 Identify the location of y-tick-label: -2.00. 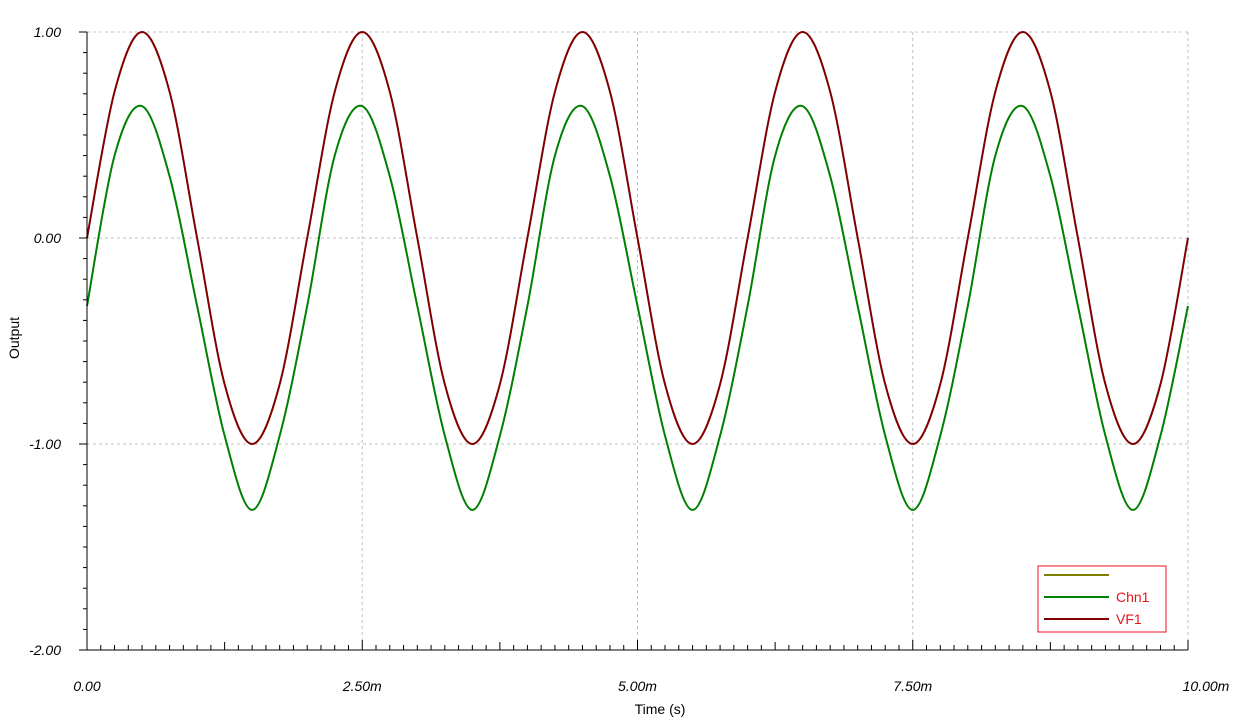
(45, 650).